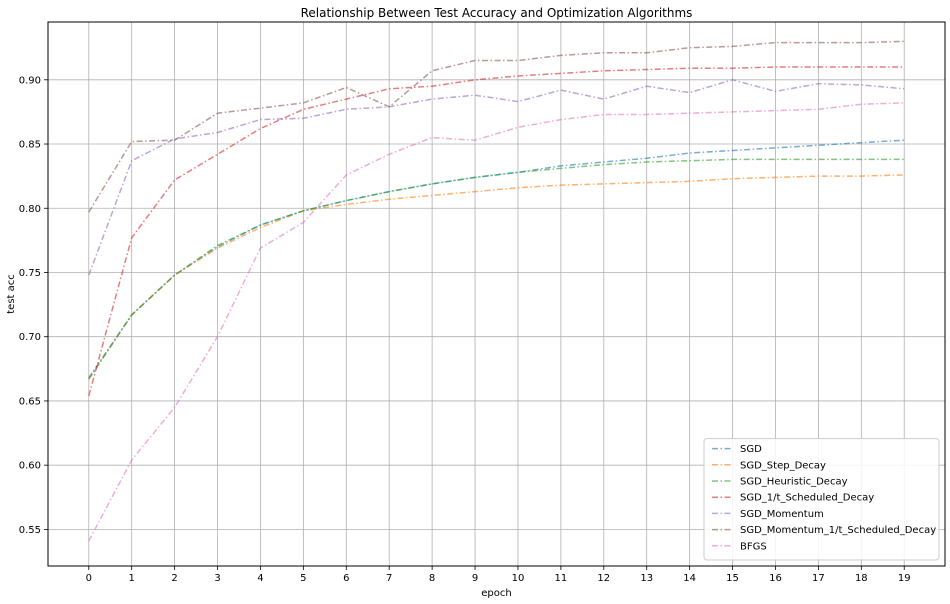 The image size is (950, 604). I want to click on legend-entry: SGD_Step_Decay, so click(783, 465).